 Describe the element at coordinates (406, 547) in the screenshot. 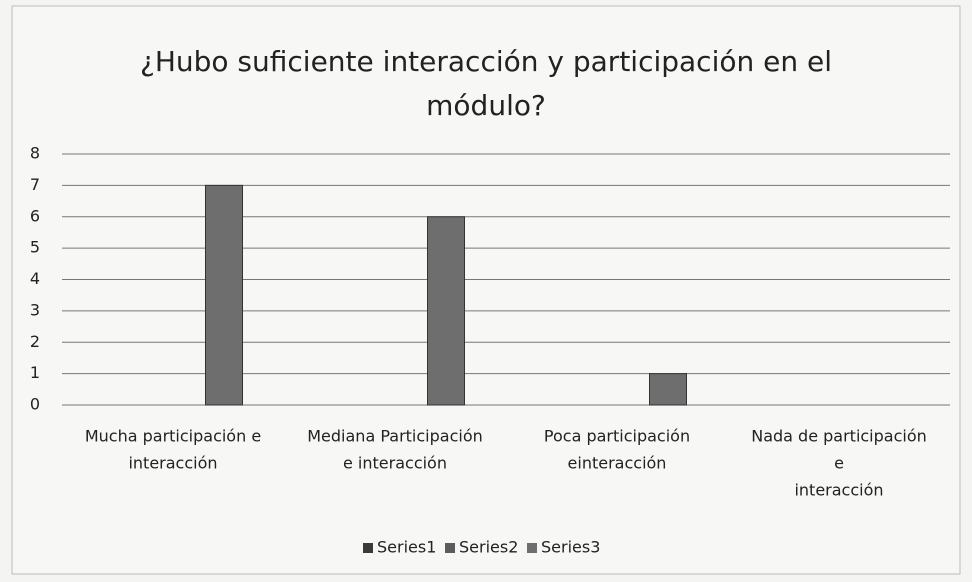

I see `legend-label: Series1` at that location.